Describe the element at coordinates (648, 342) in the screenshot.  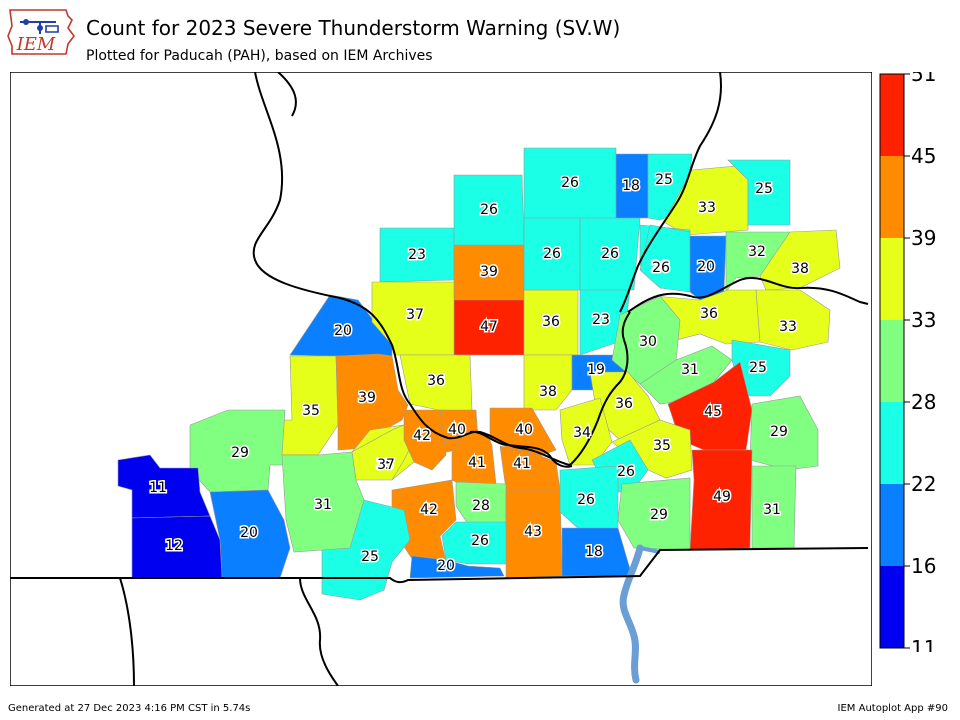
I see `county-label-ky-union: 30` at that location.